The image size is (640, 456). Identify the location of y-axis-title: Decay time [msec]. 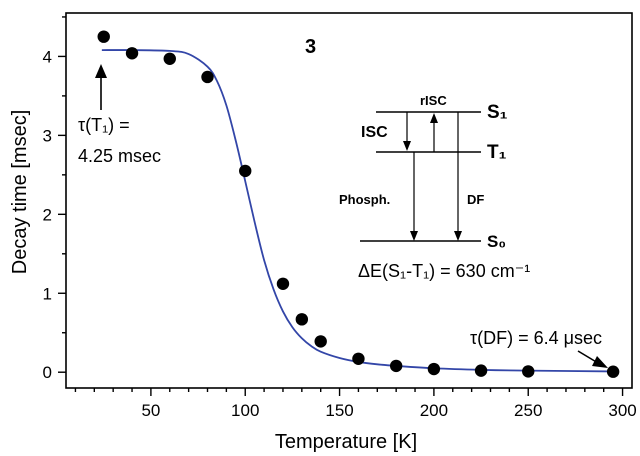
(20, 192).